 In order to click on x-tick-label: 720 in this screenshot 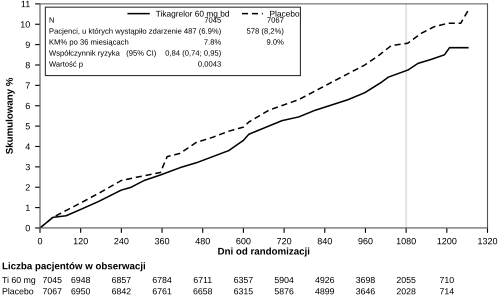, I will do `click(284, 241)`.